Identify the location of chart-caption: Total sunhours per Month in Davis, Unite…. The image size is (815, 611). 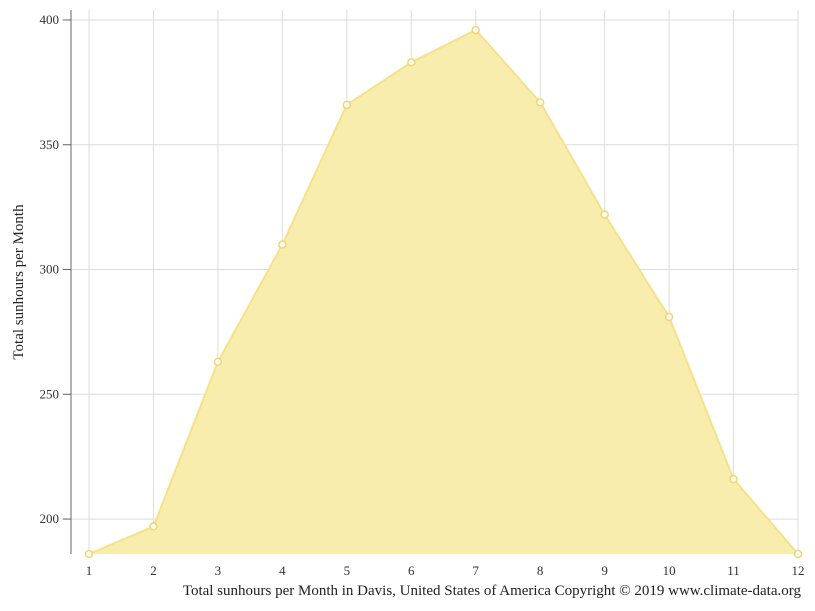
(491, 591).